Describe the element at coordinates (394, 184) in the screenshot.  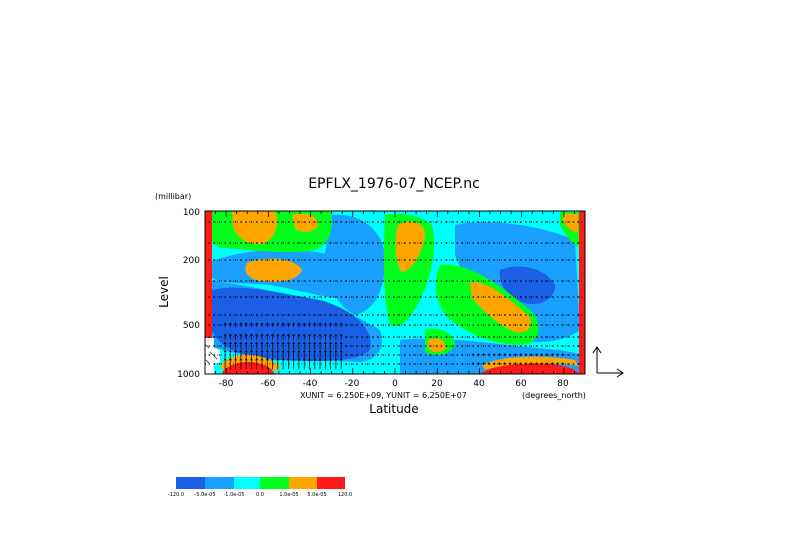
I see `chart-title: EPFLX_1976-07_NCEP.nc` at that location.